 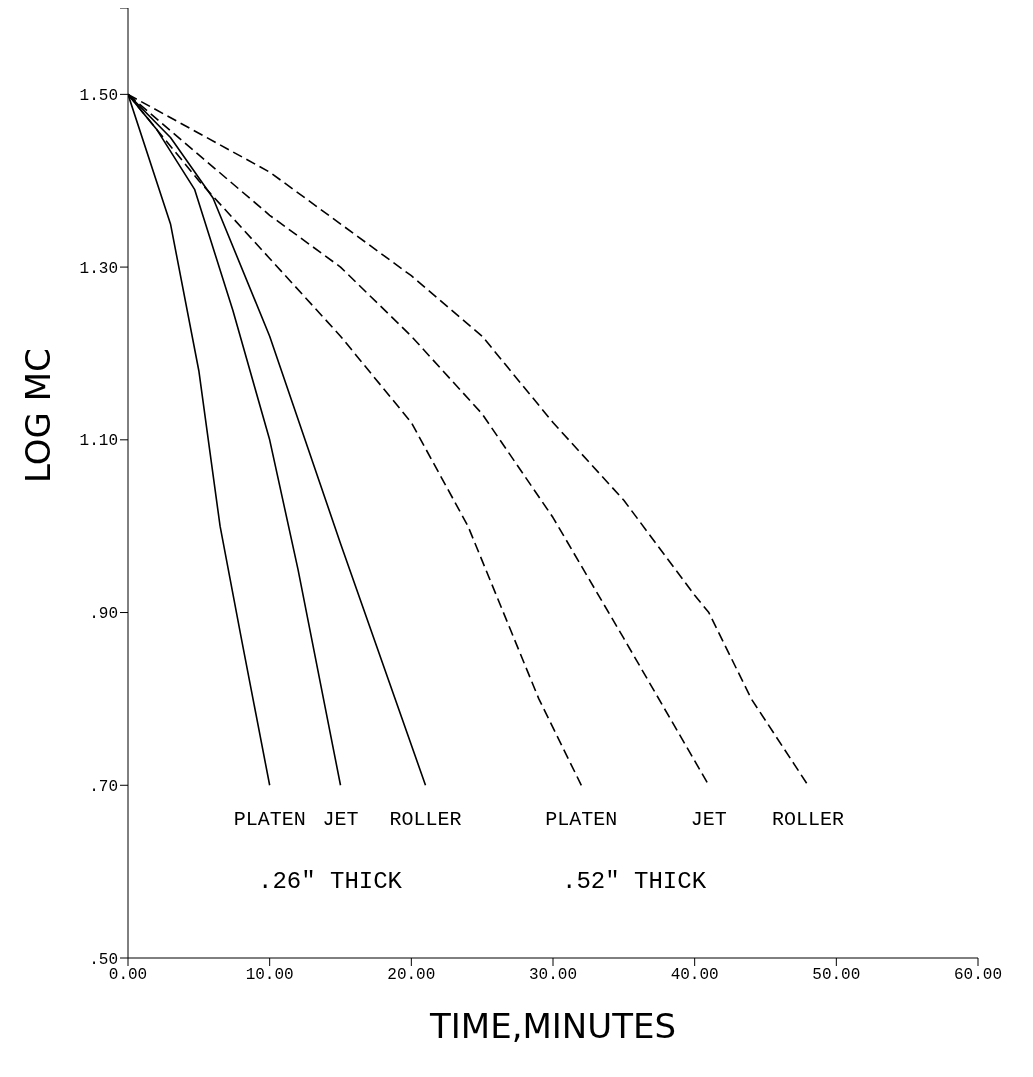 What do you see at coordinates (98, 441) in the screenshot?
I see `y-tick-label: 1.10` at bounding box center [98, 441].